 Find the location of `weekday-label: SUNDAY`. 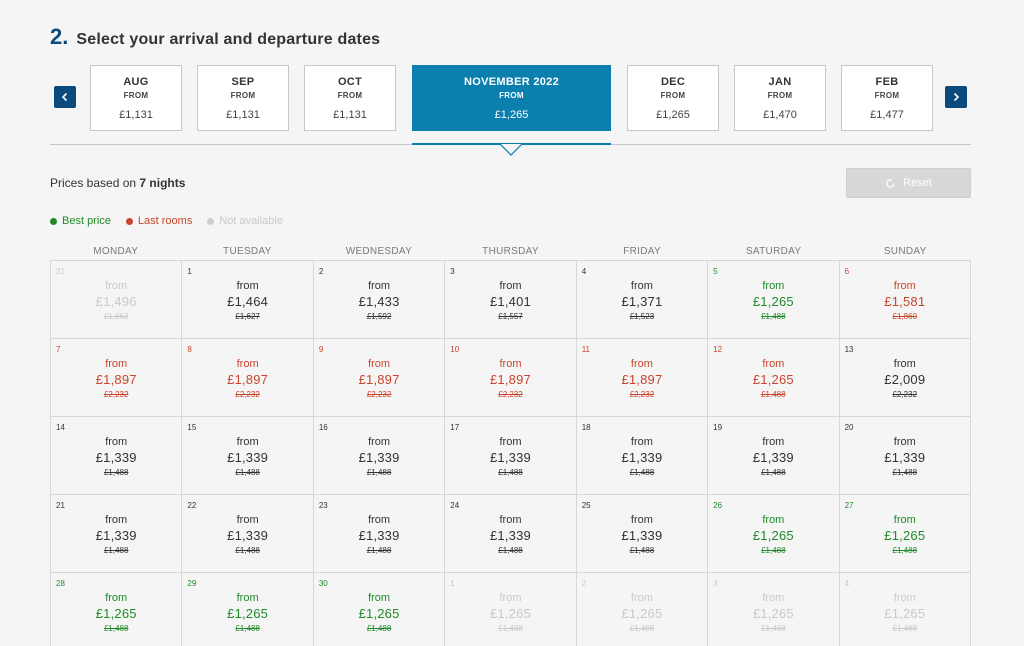

weekday-label: SUNDAY is located at coordinates (905, 251).